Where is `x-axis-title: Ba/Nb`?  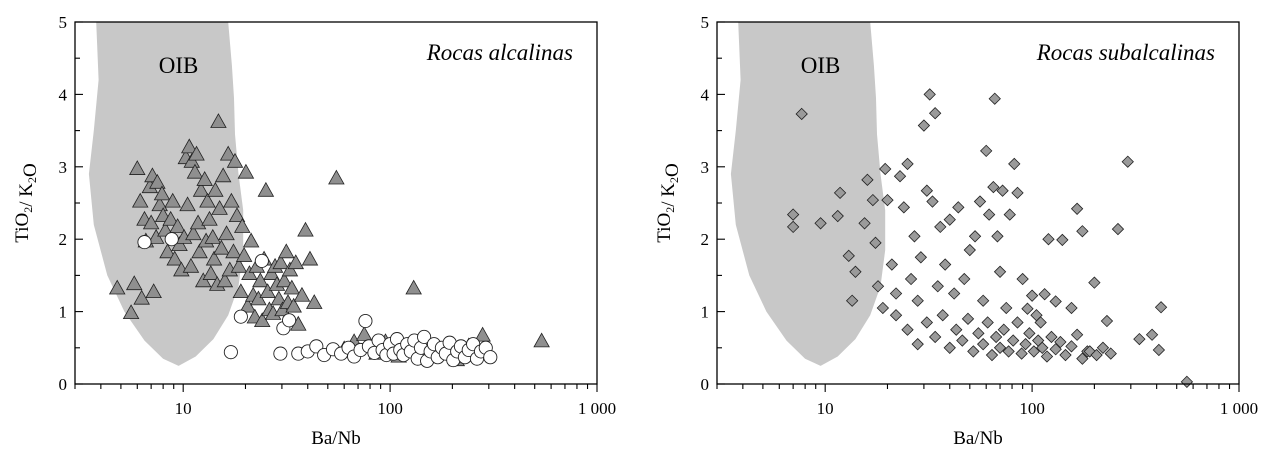 x-axis-title: Ba/Nb is located at coordinates (978, 438).